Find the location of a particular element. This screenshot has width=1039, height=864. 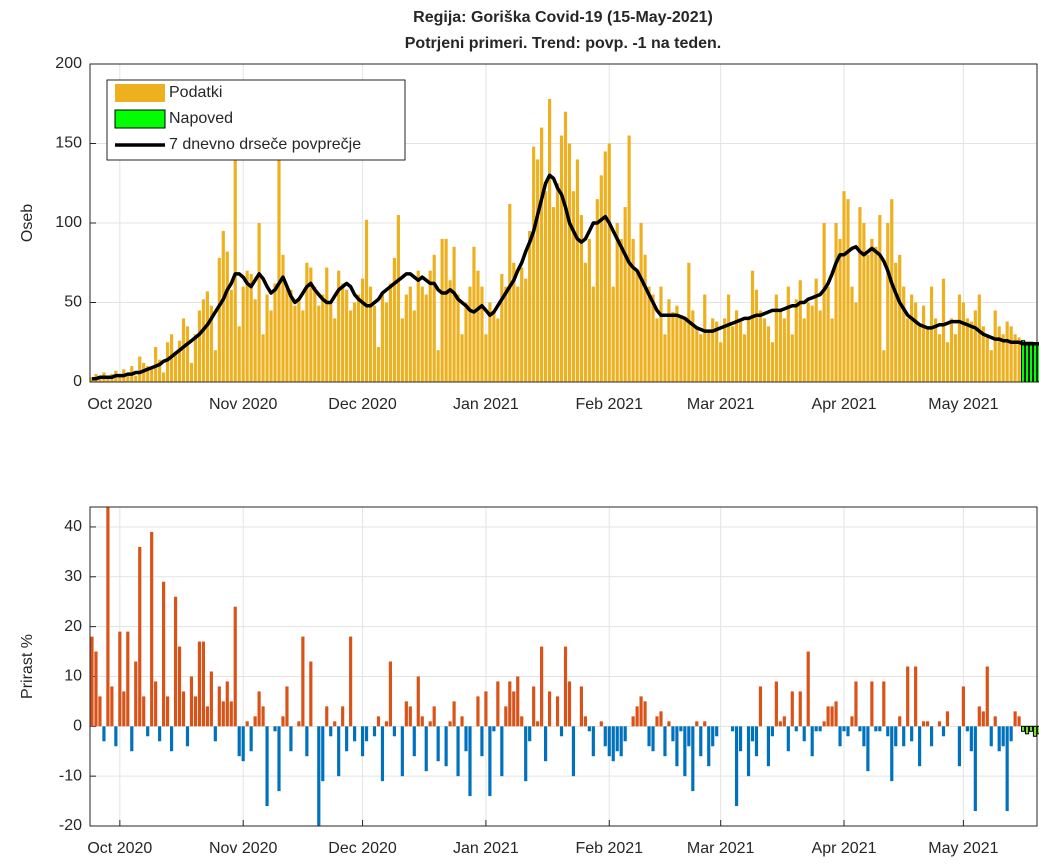

y-tick-label: 0 is located at coordinates (77, 726).